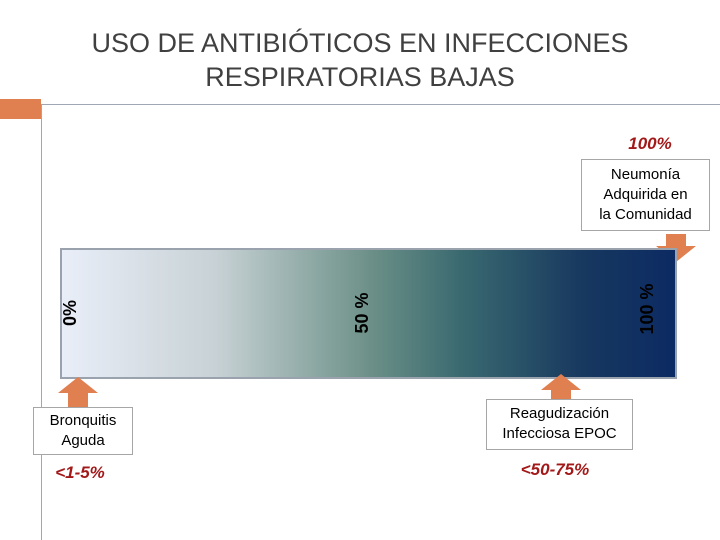  What do you see at coordinates (650, 143) in the screenshot?
I see `top-percent-label: 100%` at bounding box center [650, 143].